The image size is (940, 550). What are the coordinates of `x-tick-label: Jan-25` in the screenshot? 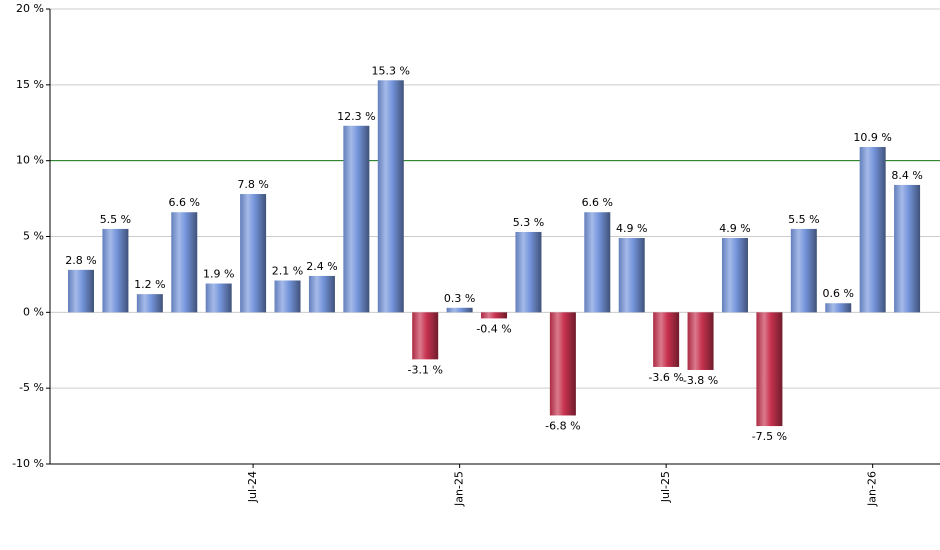 It's located at (459, 489).